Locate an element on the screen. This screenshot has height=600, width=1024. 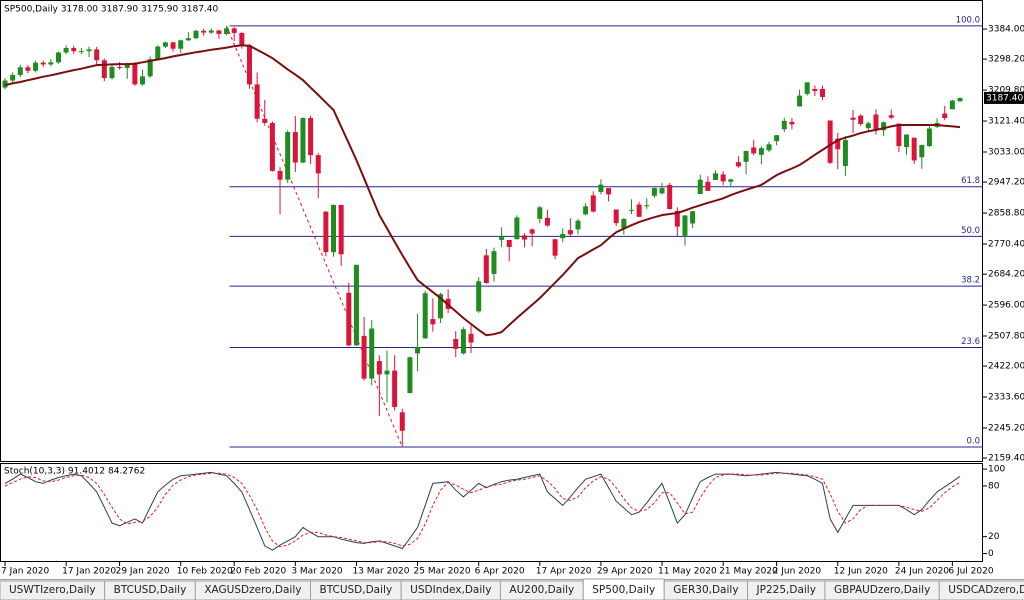
tab-label: AU200,Daily is located at coordinates (541, 590).